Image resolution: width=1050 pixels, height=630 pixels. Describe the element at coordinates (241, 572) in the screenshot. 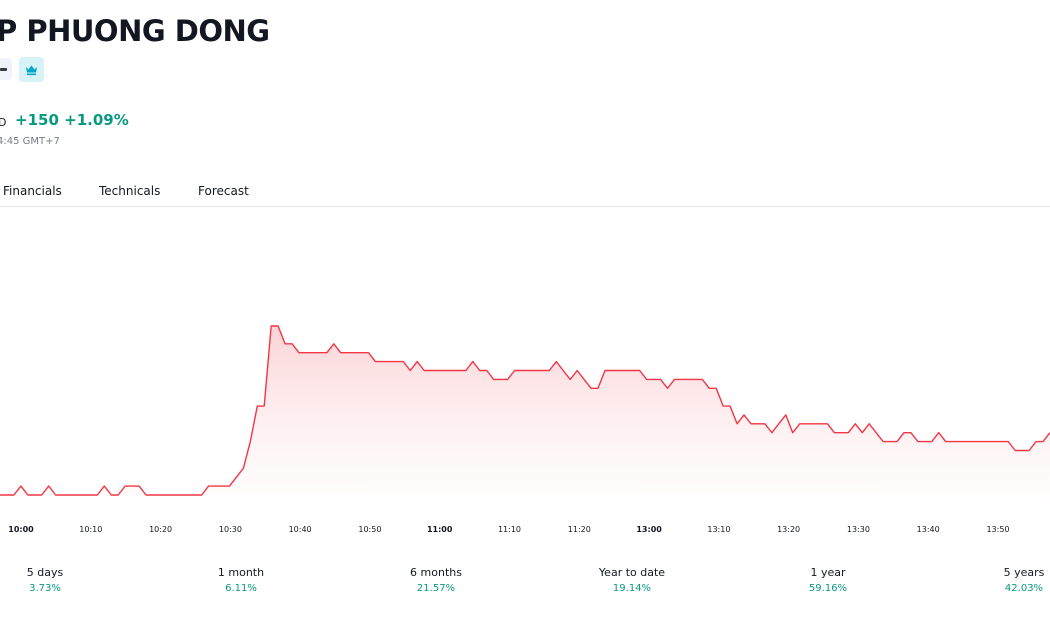

I see `period-label: 1 month` at that location.